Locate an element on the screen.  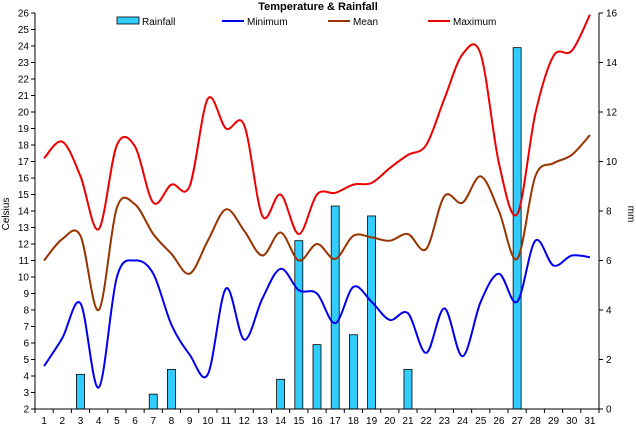
y-tick-label: 4 is located at coordinates (26, 377).